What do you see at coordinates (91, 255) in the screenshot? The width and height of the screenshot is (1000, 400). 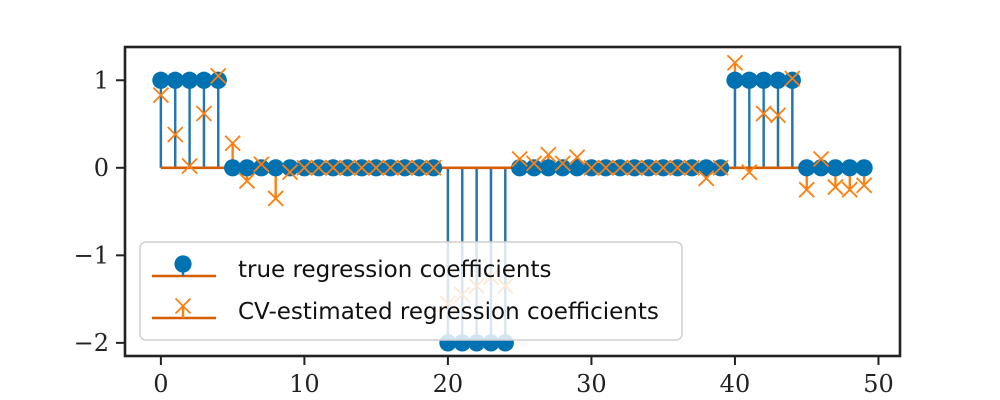 I see `y-tick-label: −1` at bounding box center [91, 255].